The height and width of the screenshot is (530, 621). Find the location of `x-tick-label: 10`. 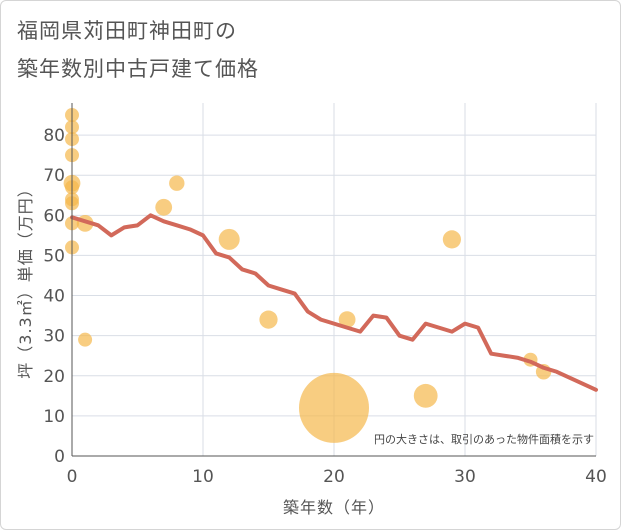

x-tick-label: 10 is located at coordinates (203, 477).